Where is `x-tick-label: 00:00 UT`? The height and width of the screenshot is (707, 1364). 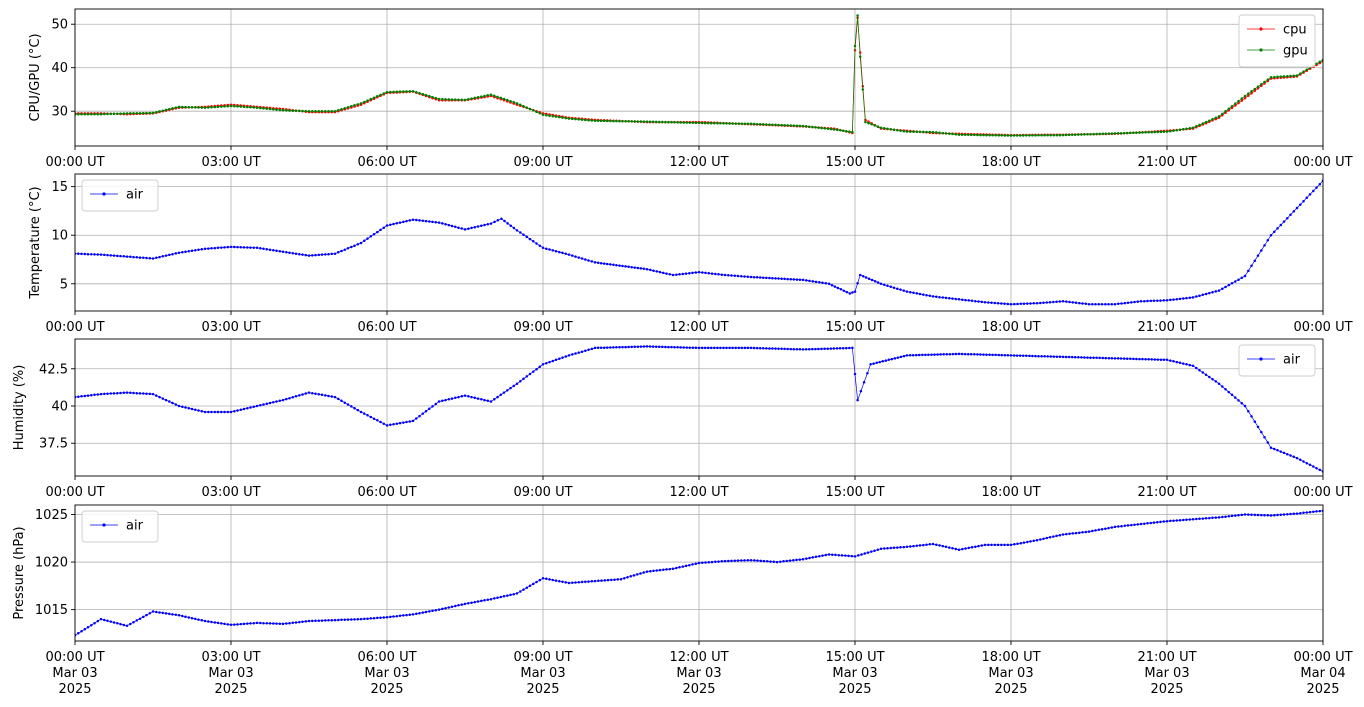
x-tick-label: 00:00 UT is located at coordinates (74, 327).